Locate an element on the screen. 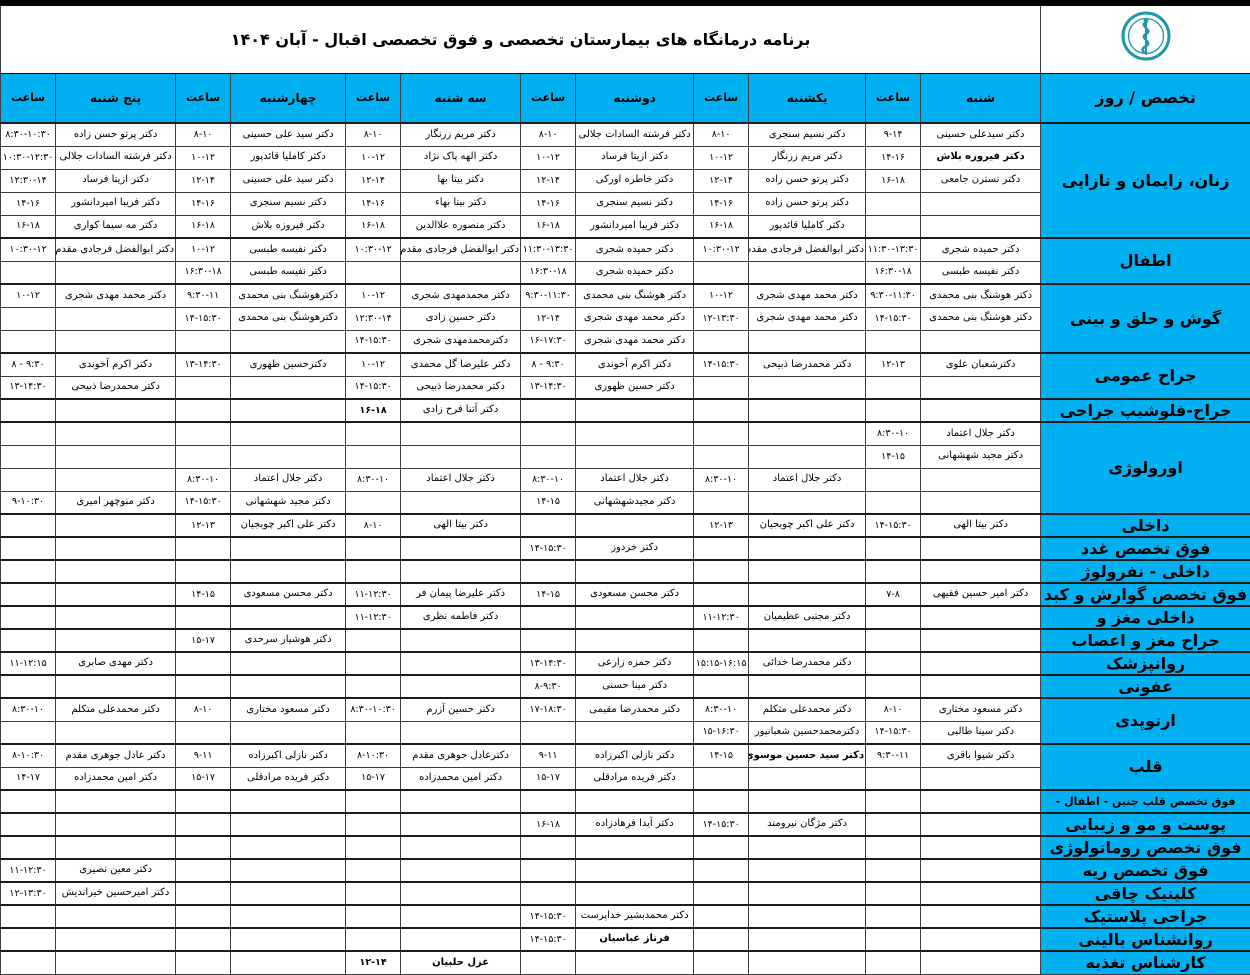 The image size is (1250, 975). specialty-cell: ارتوپدی is located at coordinates (1145, 721).